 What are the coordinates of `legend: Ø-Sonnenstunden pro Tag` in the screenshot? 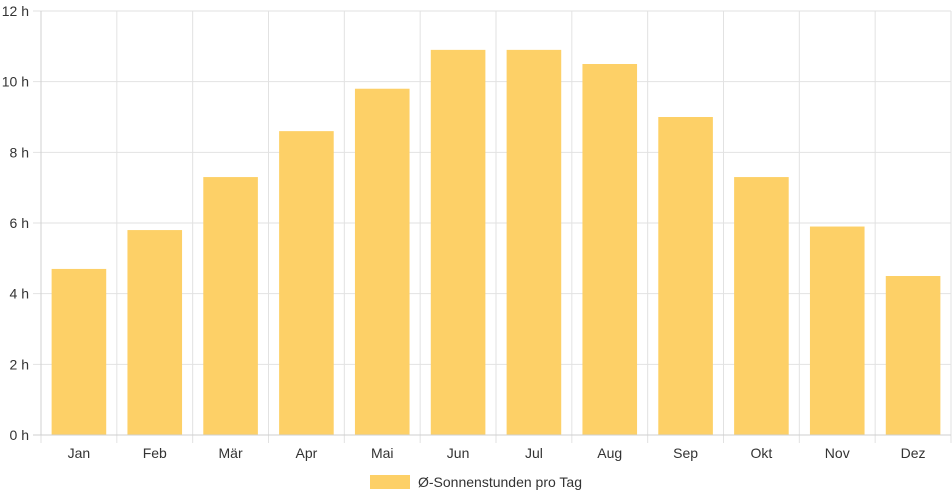 It's located at (476, 482).